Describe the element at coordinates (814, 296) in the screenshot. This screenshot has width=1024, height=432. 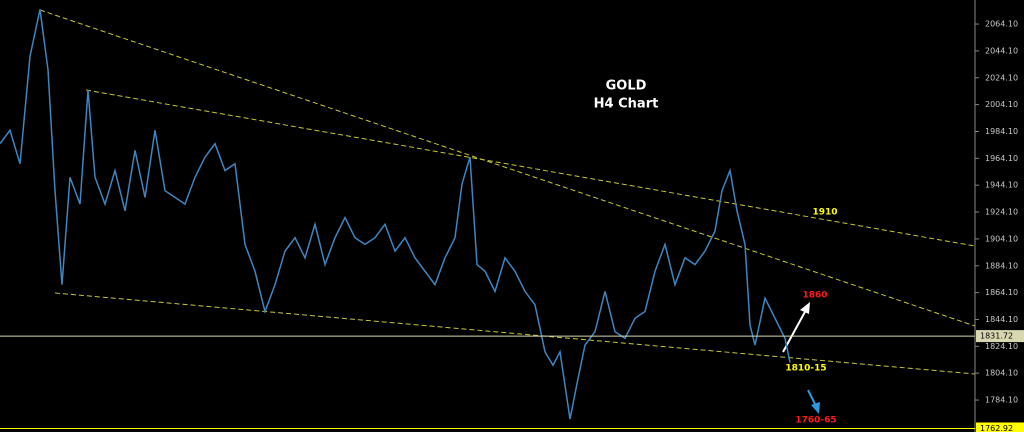
I see `annotation: 1860` at that location.